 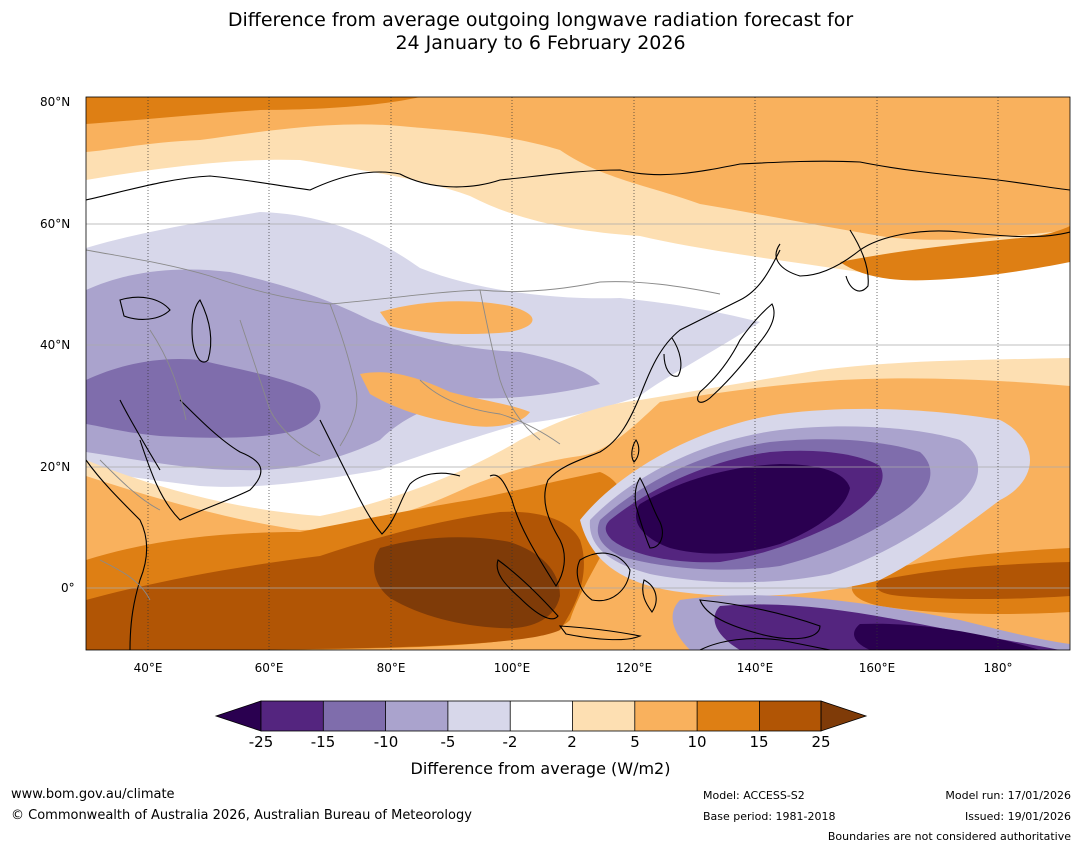 What do you see at coordinates (634, 668) in the screenshot?
I see `lon-label-120e: 120°E` at bounding box center [634, 668].